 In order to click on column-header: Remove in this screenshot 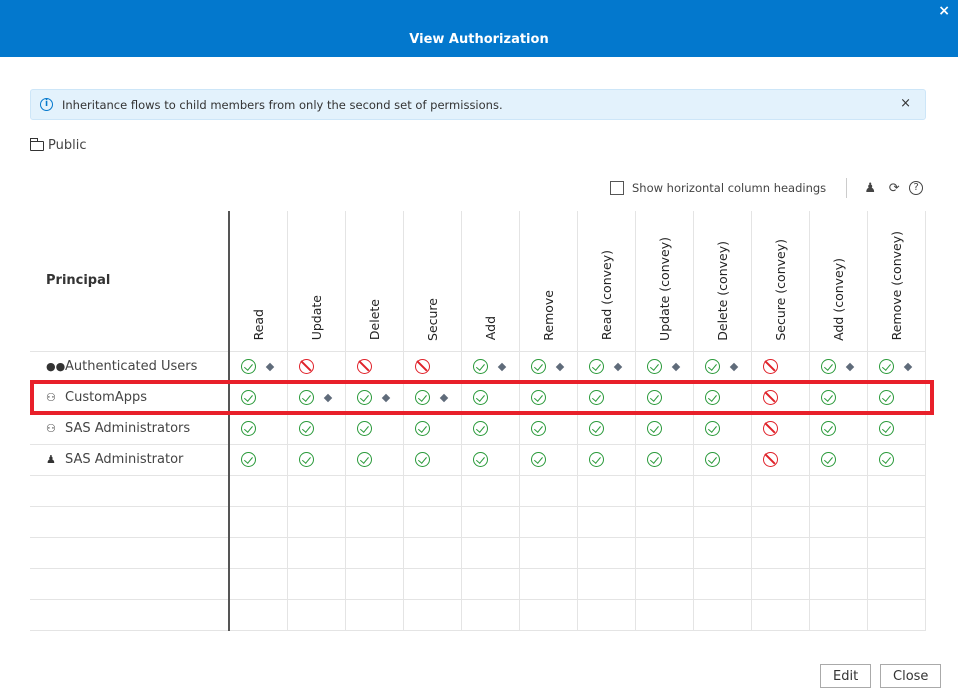, I will do `click(548, 281)`.